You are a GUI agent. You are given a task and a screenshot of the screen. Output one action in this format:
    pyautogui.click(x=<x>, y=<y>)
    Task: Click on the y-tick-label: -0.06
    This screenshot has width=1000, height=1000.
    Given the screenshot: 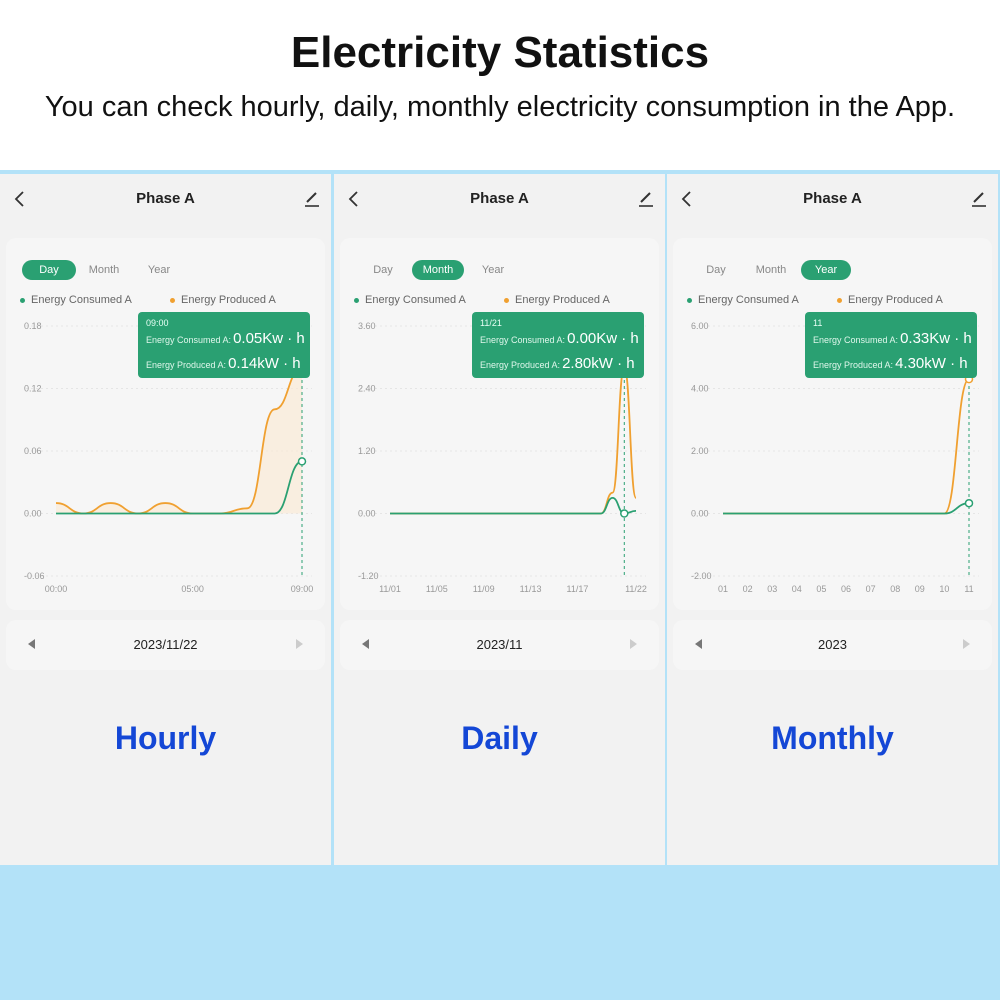 What is the action you would take?
    pyautogui.click(x=34, y=576)
    